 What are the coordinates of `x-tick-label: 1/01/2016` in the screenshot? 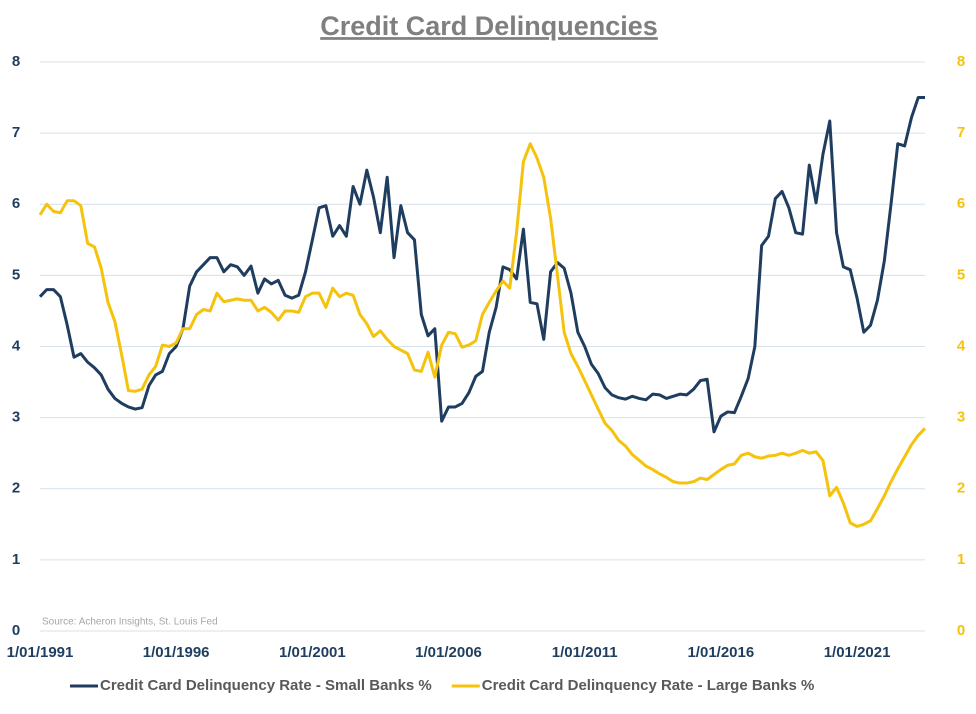 It's located at (720, 652).